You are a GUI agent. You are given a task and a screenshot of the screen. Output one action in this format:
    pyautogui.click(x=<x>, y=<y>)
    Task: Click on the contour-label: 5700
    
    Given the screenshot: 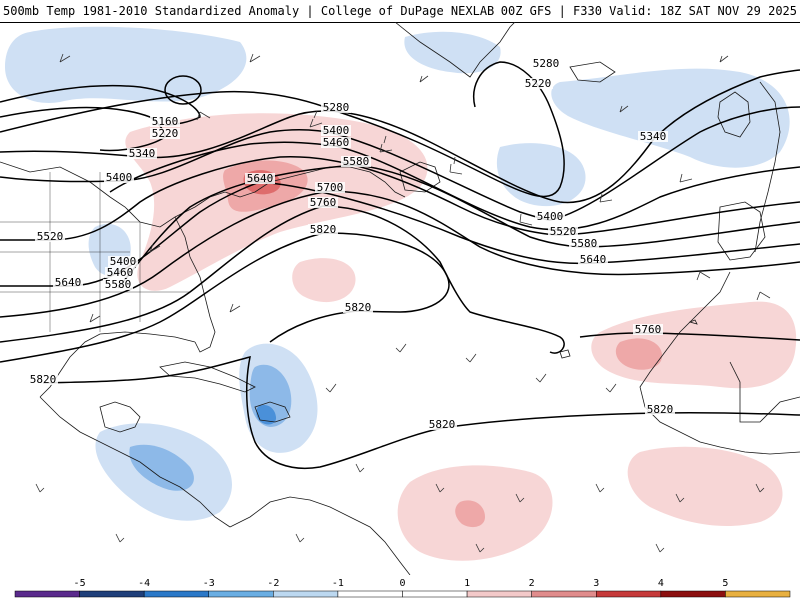 What is the action you would take?
    pyautogui.click(x=330, y=187)
    